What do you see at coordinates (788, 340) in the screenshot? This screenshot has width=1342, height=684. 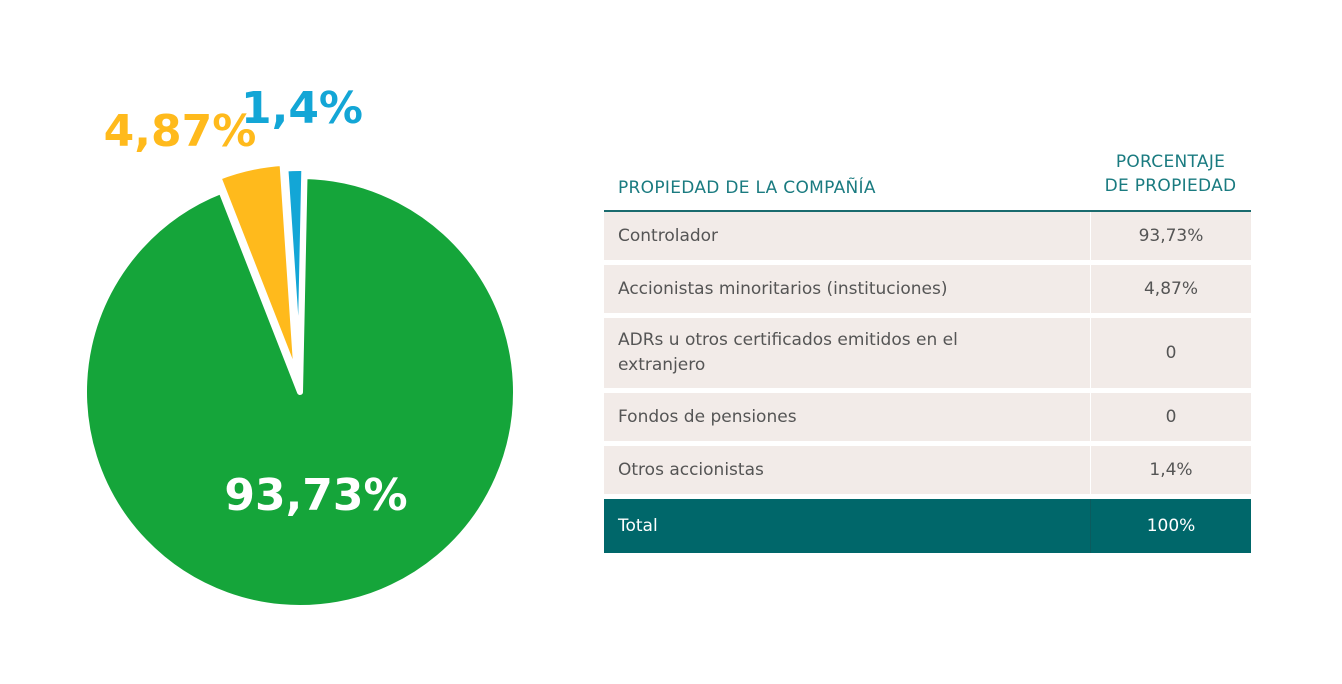 I see `row-name-line1: ADRs u otros certificados emitidos en el` at bounding box center [788, 340].